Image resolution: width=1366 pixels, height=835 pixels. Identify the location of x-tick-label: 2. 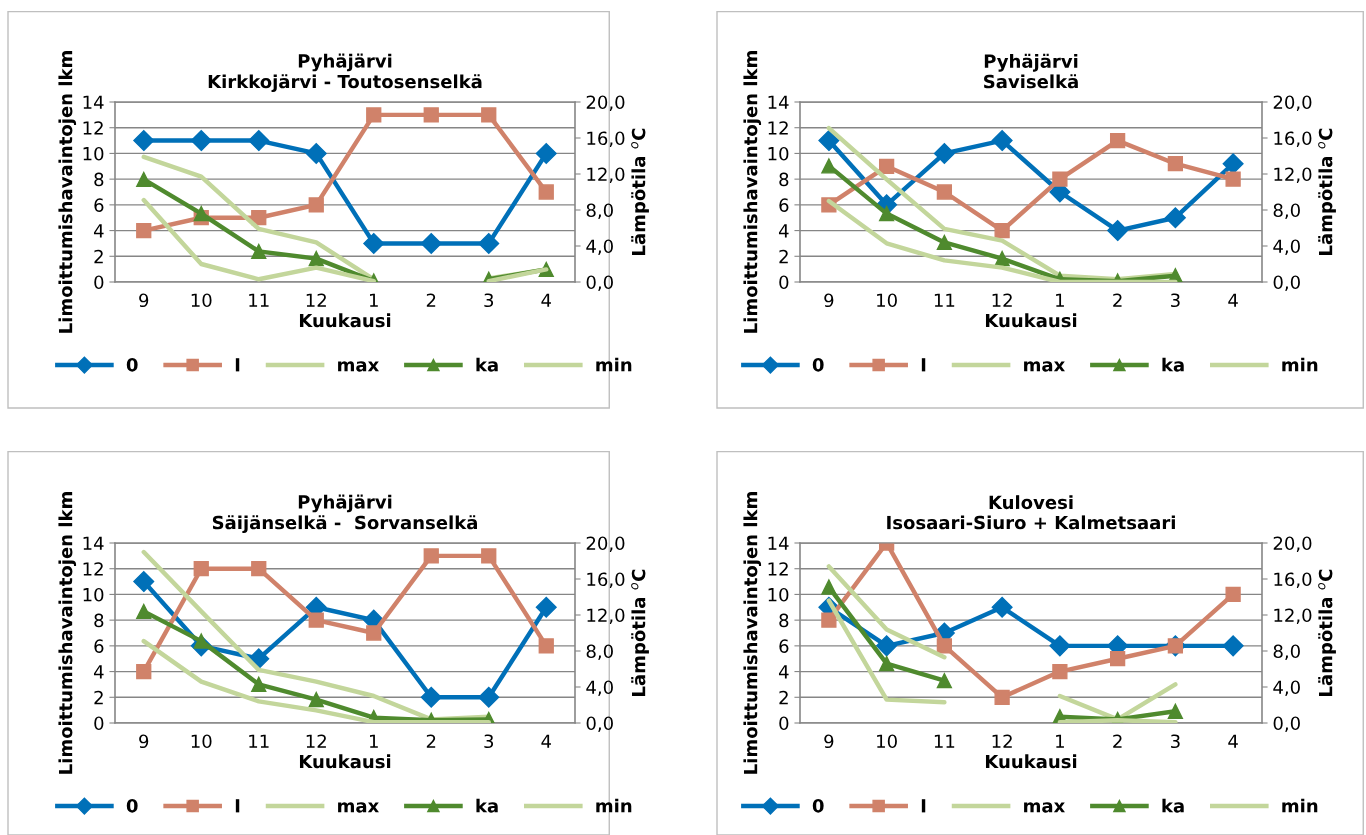
(1117, 300).